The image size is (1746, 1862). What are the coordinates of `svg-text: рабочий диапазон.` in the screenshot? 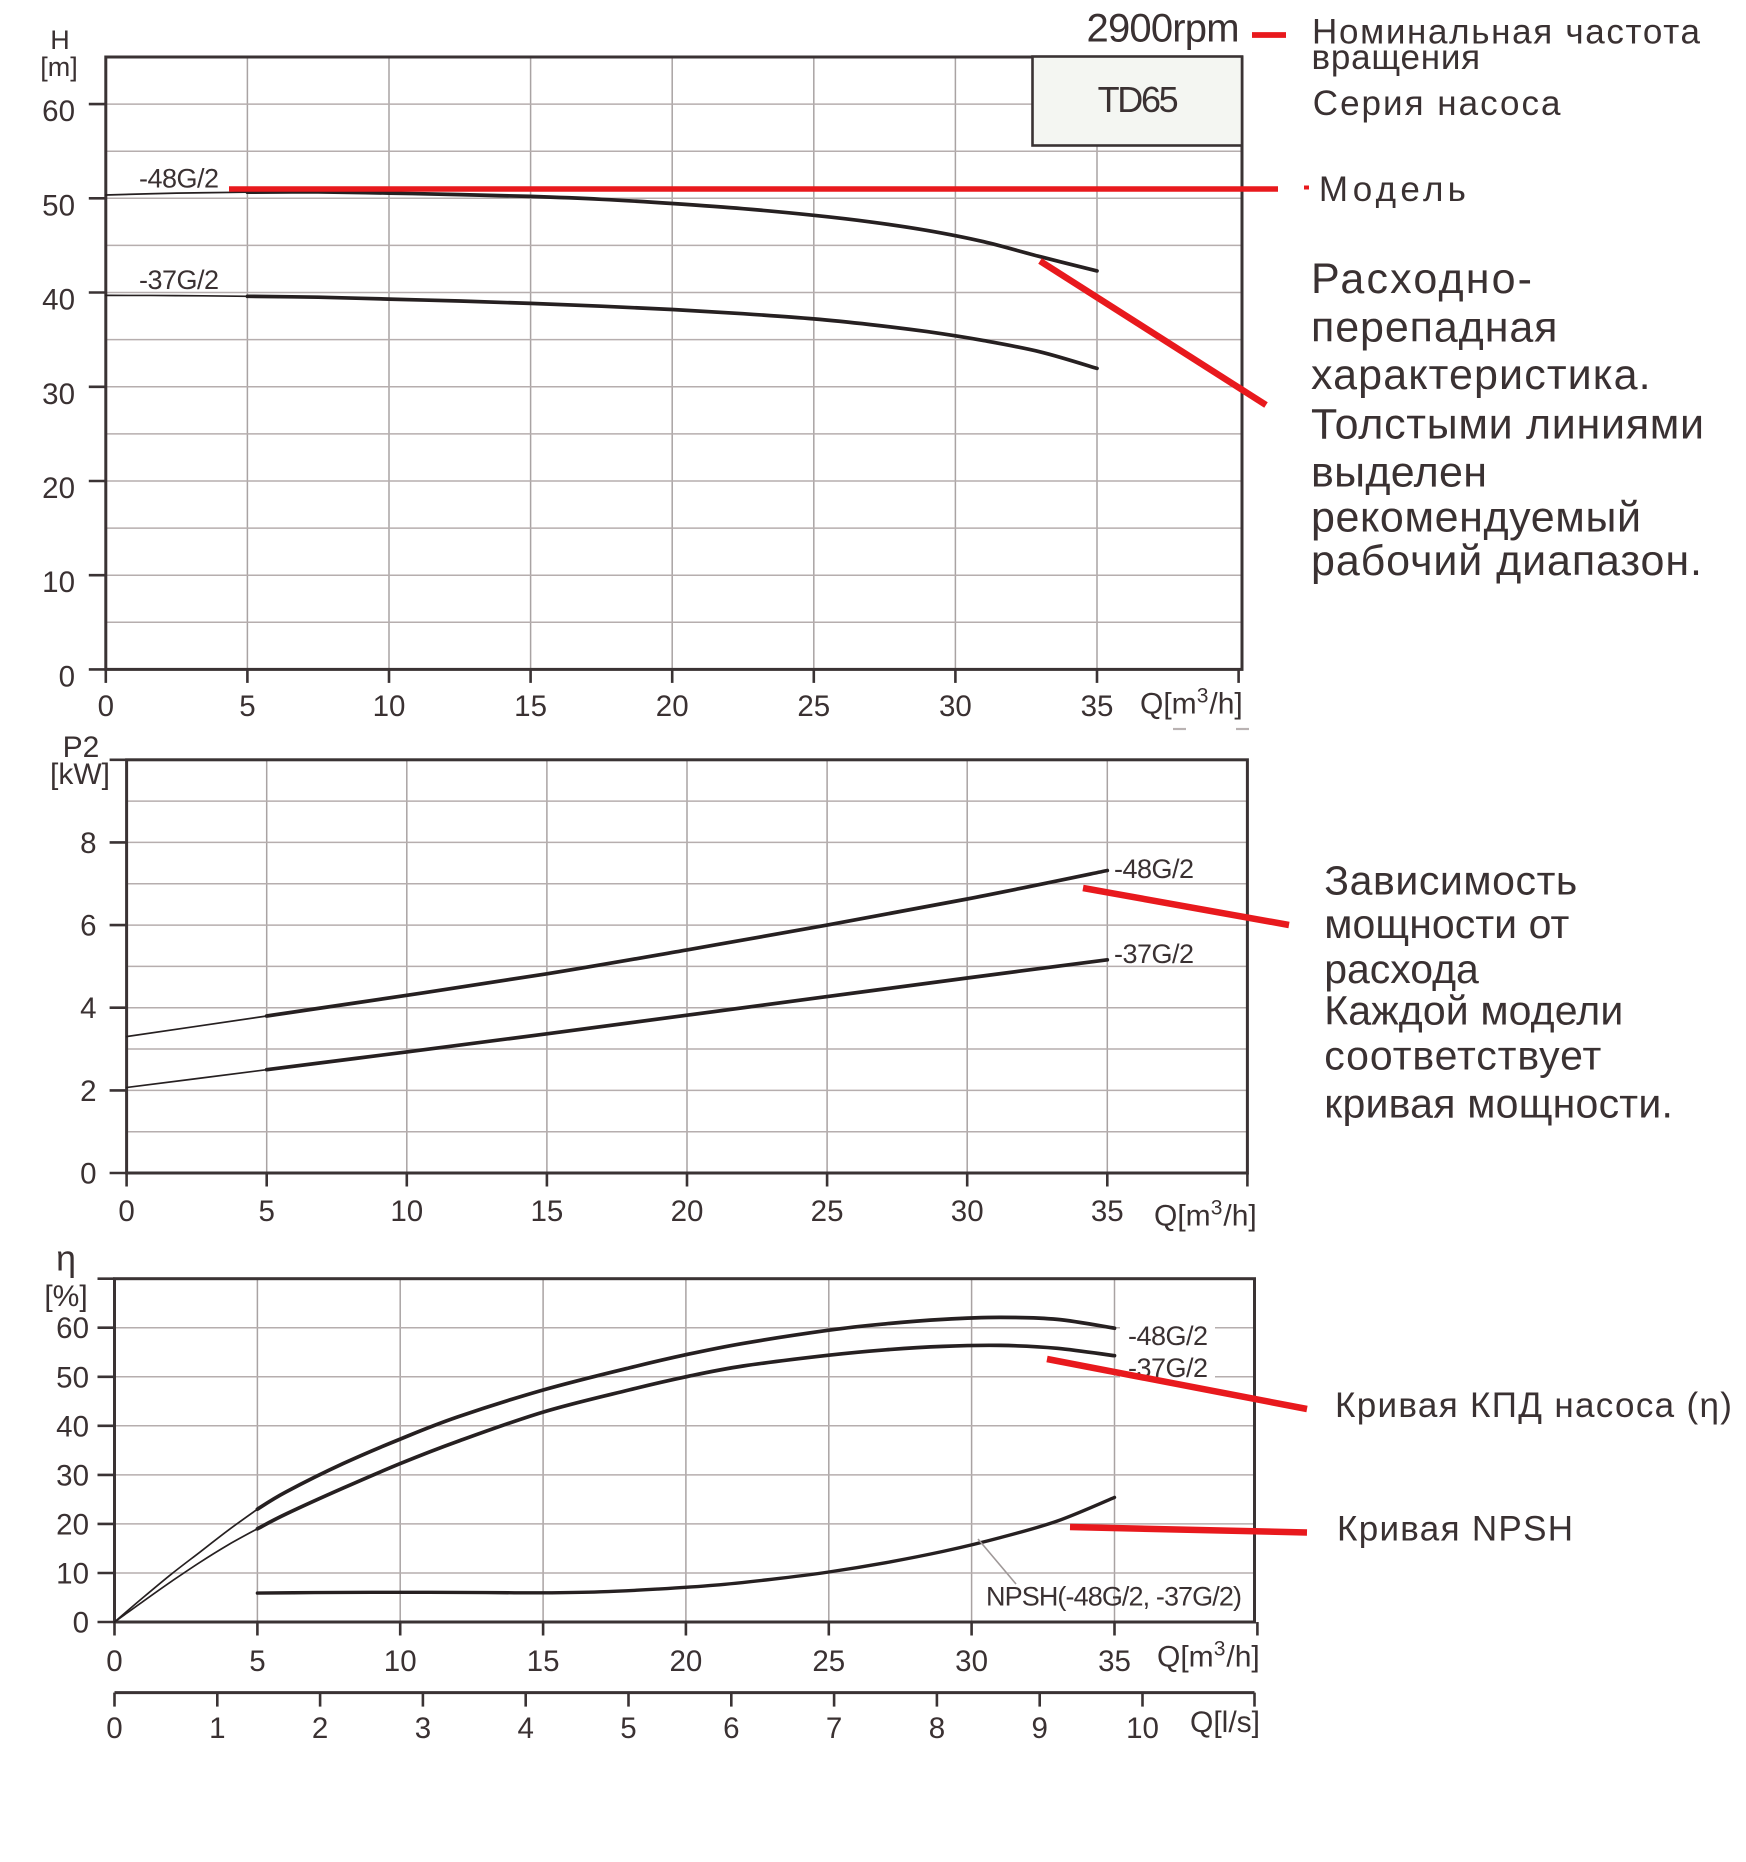 It's located at (1507, 561).